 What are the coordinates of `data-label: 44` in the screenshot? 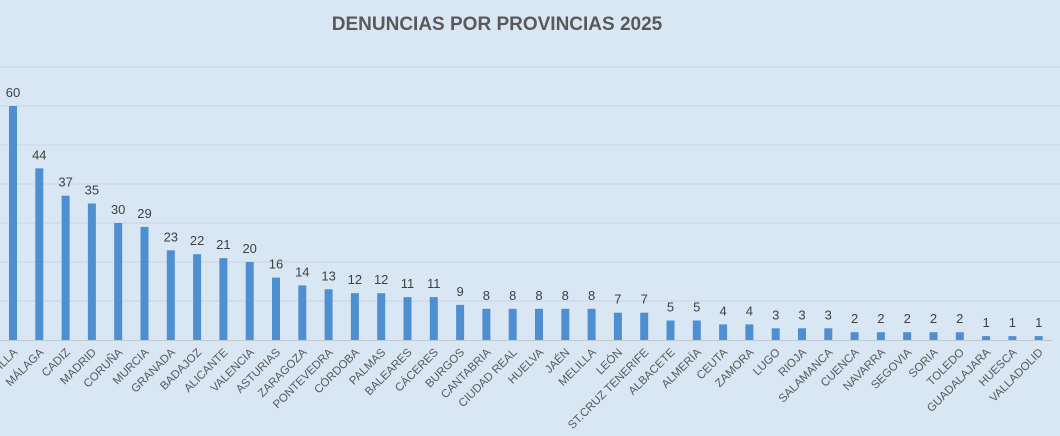 It's located at (39, 154).